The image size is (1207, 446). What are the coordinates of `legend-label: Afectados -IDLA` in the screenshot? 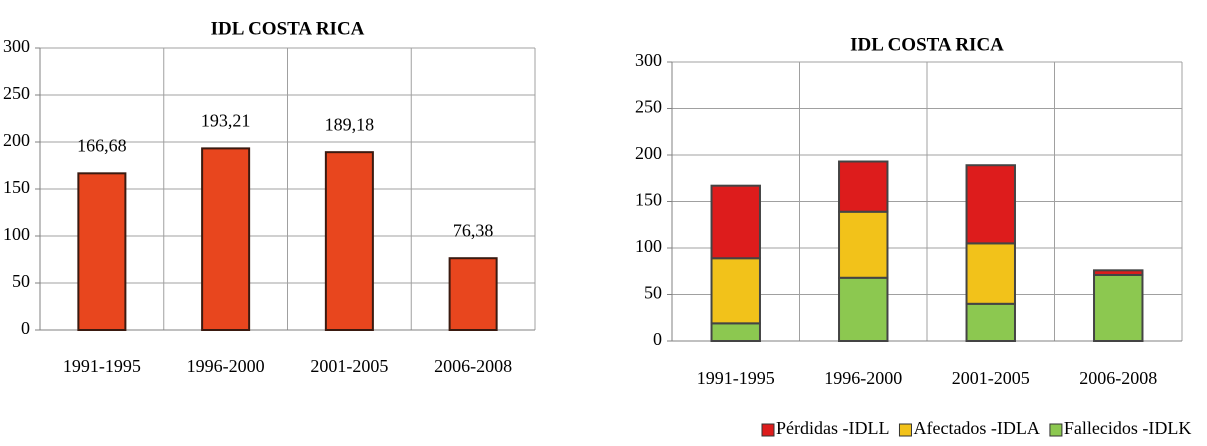 It's located at (976, 428).